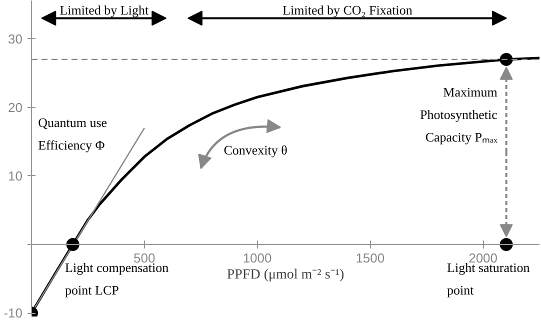 This screenshot has width=541, height=324. Describe the element at coordinates (104, 10) in the screenshot. I see `annotation: Limited by Light` at that location.